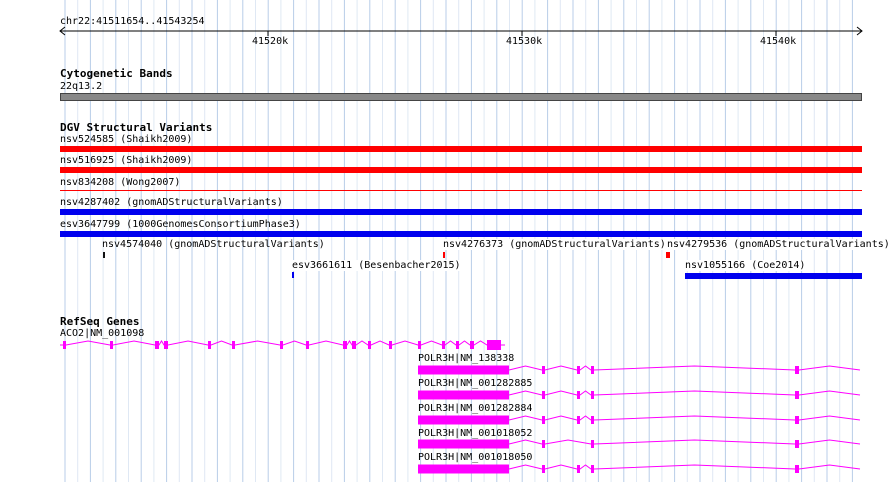 The width and height of the screenshot is (890, 482). What do you see at coordinates (773, 276) in the screenshot?
I see `dgv-feature-nsv1055166` at bounding box center [773, 276].